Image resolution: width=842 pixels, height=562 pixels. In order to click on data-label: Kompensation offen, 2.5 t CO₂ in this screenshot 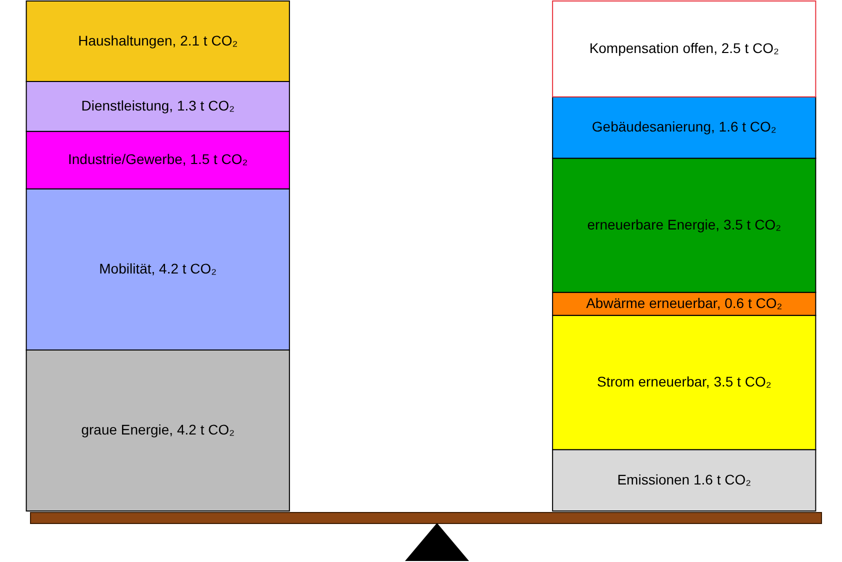, I will do `click(684, 48)`.